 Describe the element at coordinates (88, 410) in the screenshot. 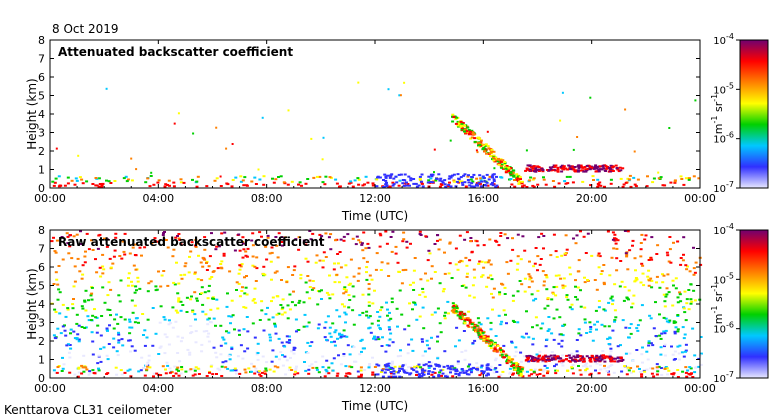

I see `instrument-label: Kenttarova CL31 ceilometer` at that location.